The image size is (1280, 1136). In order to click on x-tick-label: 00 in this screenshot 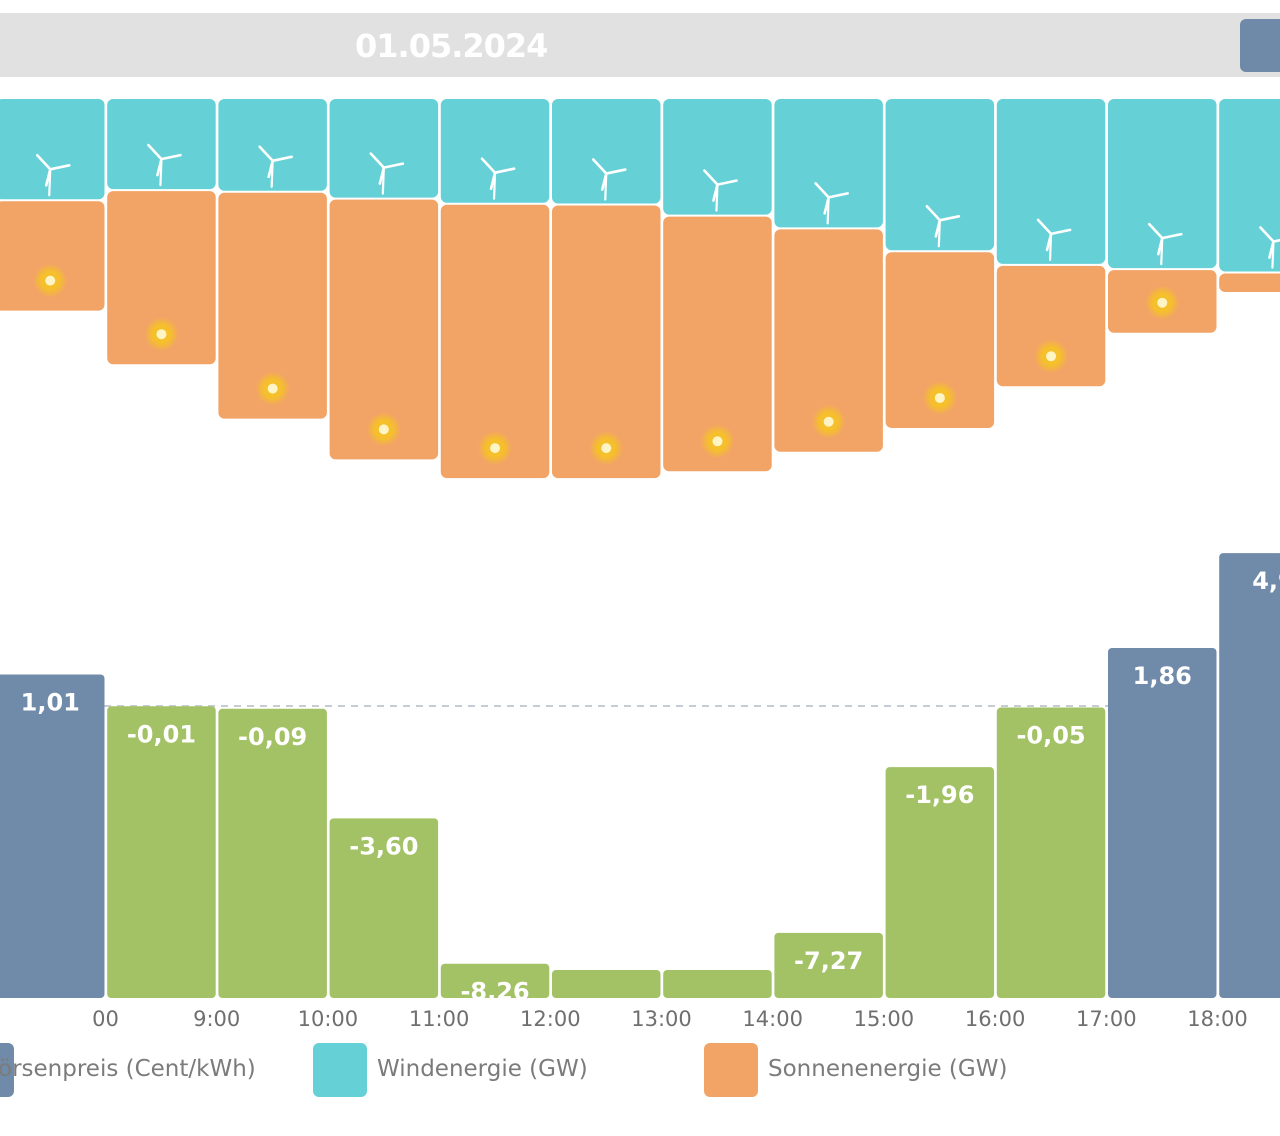, I will do `click(105, 1019)`.